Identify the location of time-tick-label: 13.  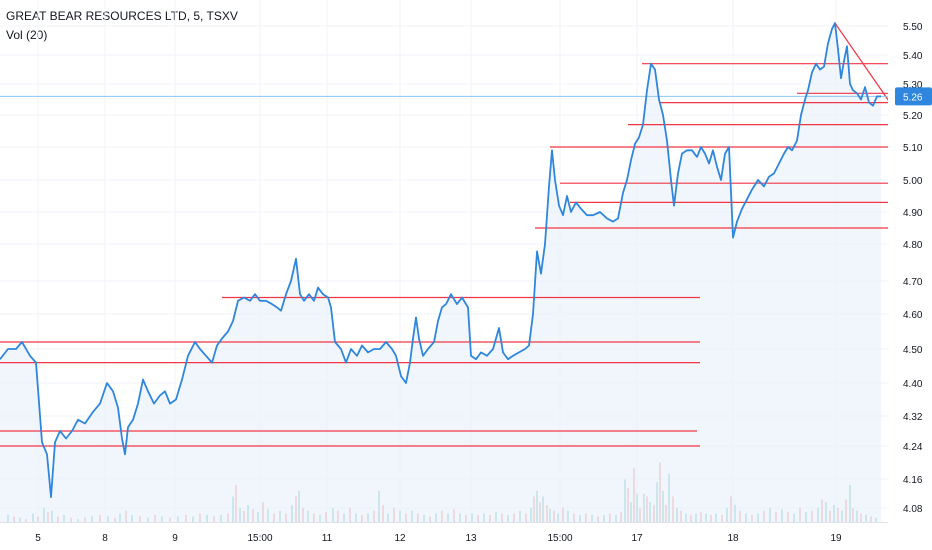
(471, 538).